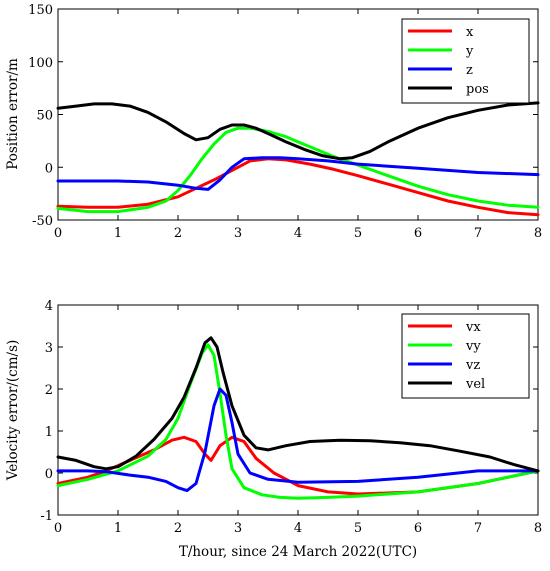 Image resolution: width=550 pixels, height=571 pixels. What do you see at coordinates (44, 116) in the screenshot?
I see `y-tick-label: 50` at bounding box center [44, 116].